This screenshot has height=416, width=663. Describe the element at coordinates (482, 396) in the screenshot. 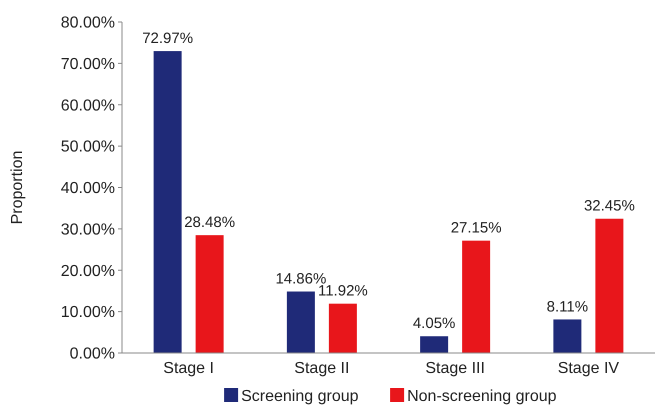

I see `legend-label: Non-screening group` at that location.